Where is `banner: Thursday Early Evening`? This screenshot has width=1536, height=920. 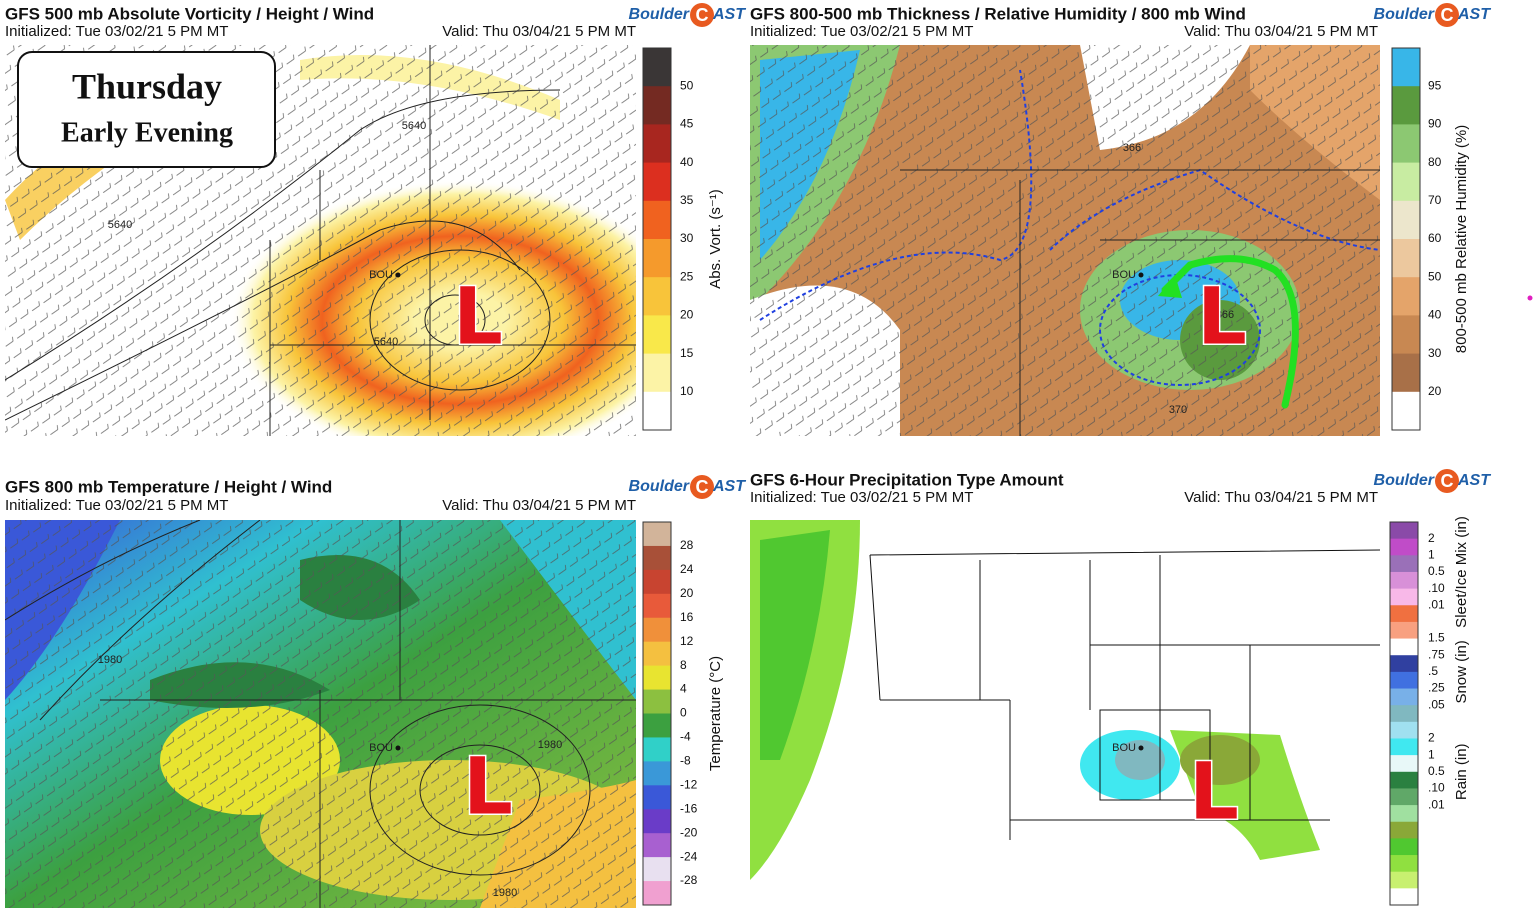
banner: Thursday Early Evening is located at coordinates (146, 109).